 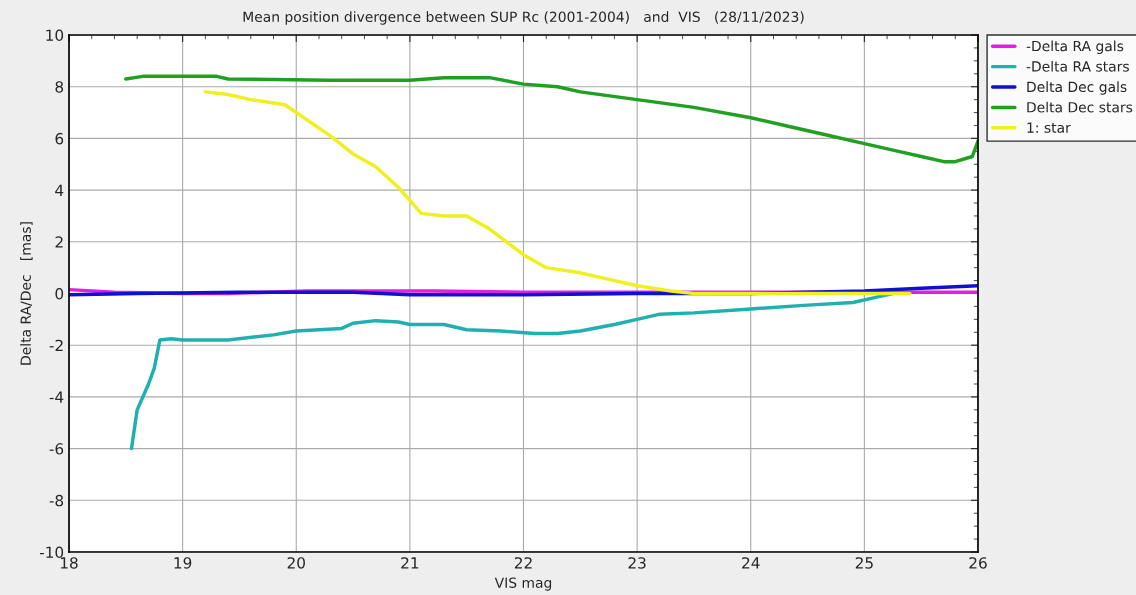 What do you see at coordinates (637, 563) in the screenshot?
I see `x-tick-label: 23` at bounding box center [637, 563].